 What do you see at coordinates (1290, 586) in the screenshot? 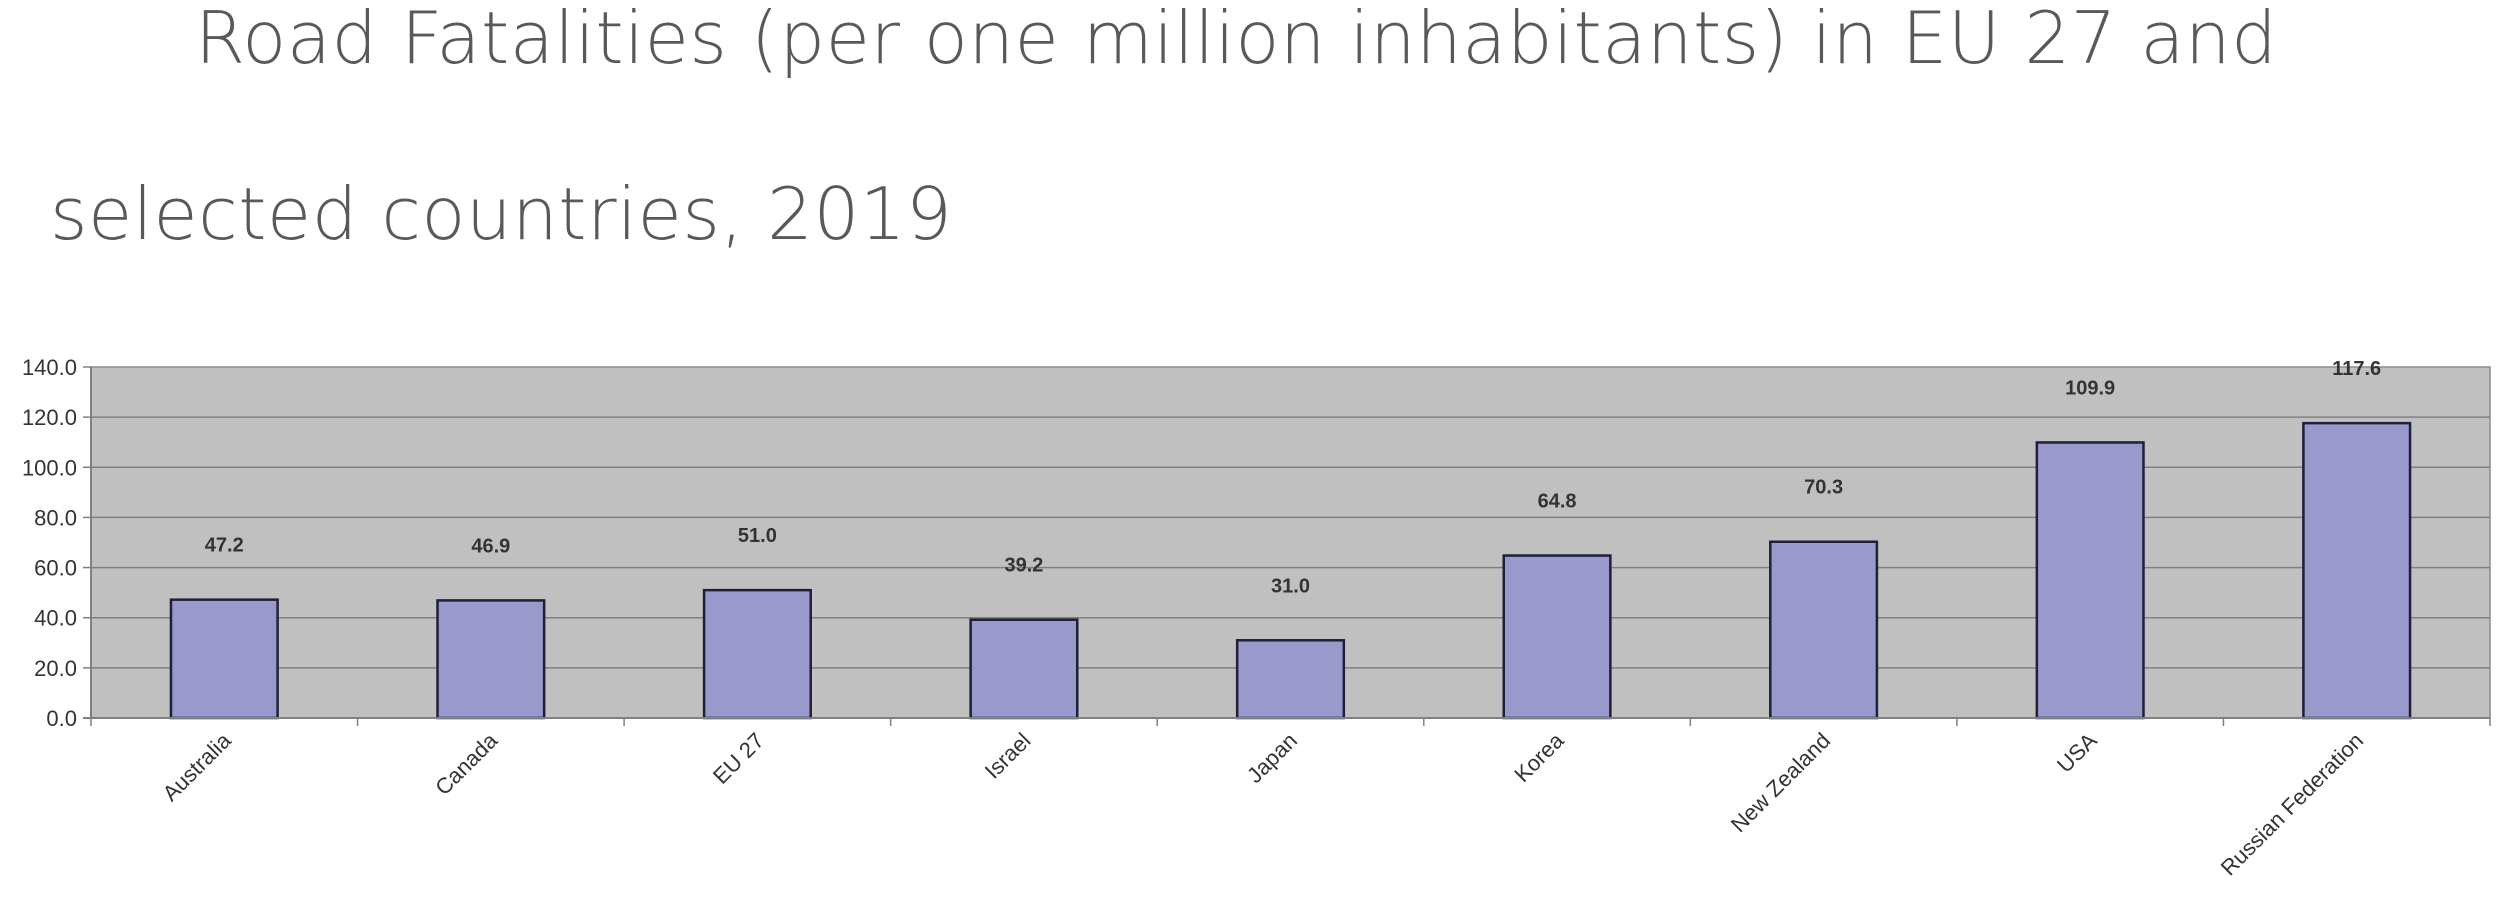
I see `data-label: 31.0` at bounding box center [1290, 586].